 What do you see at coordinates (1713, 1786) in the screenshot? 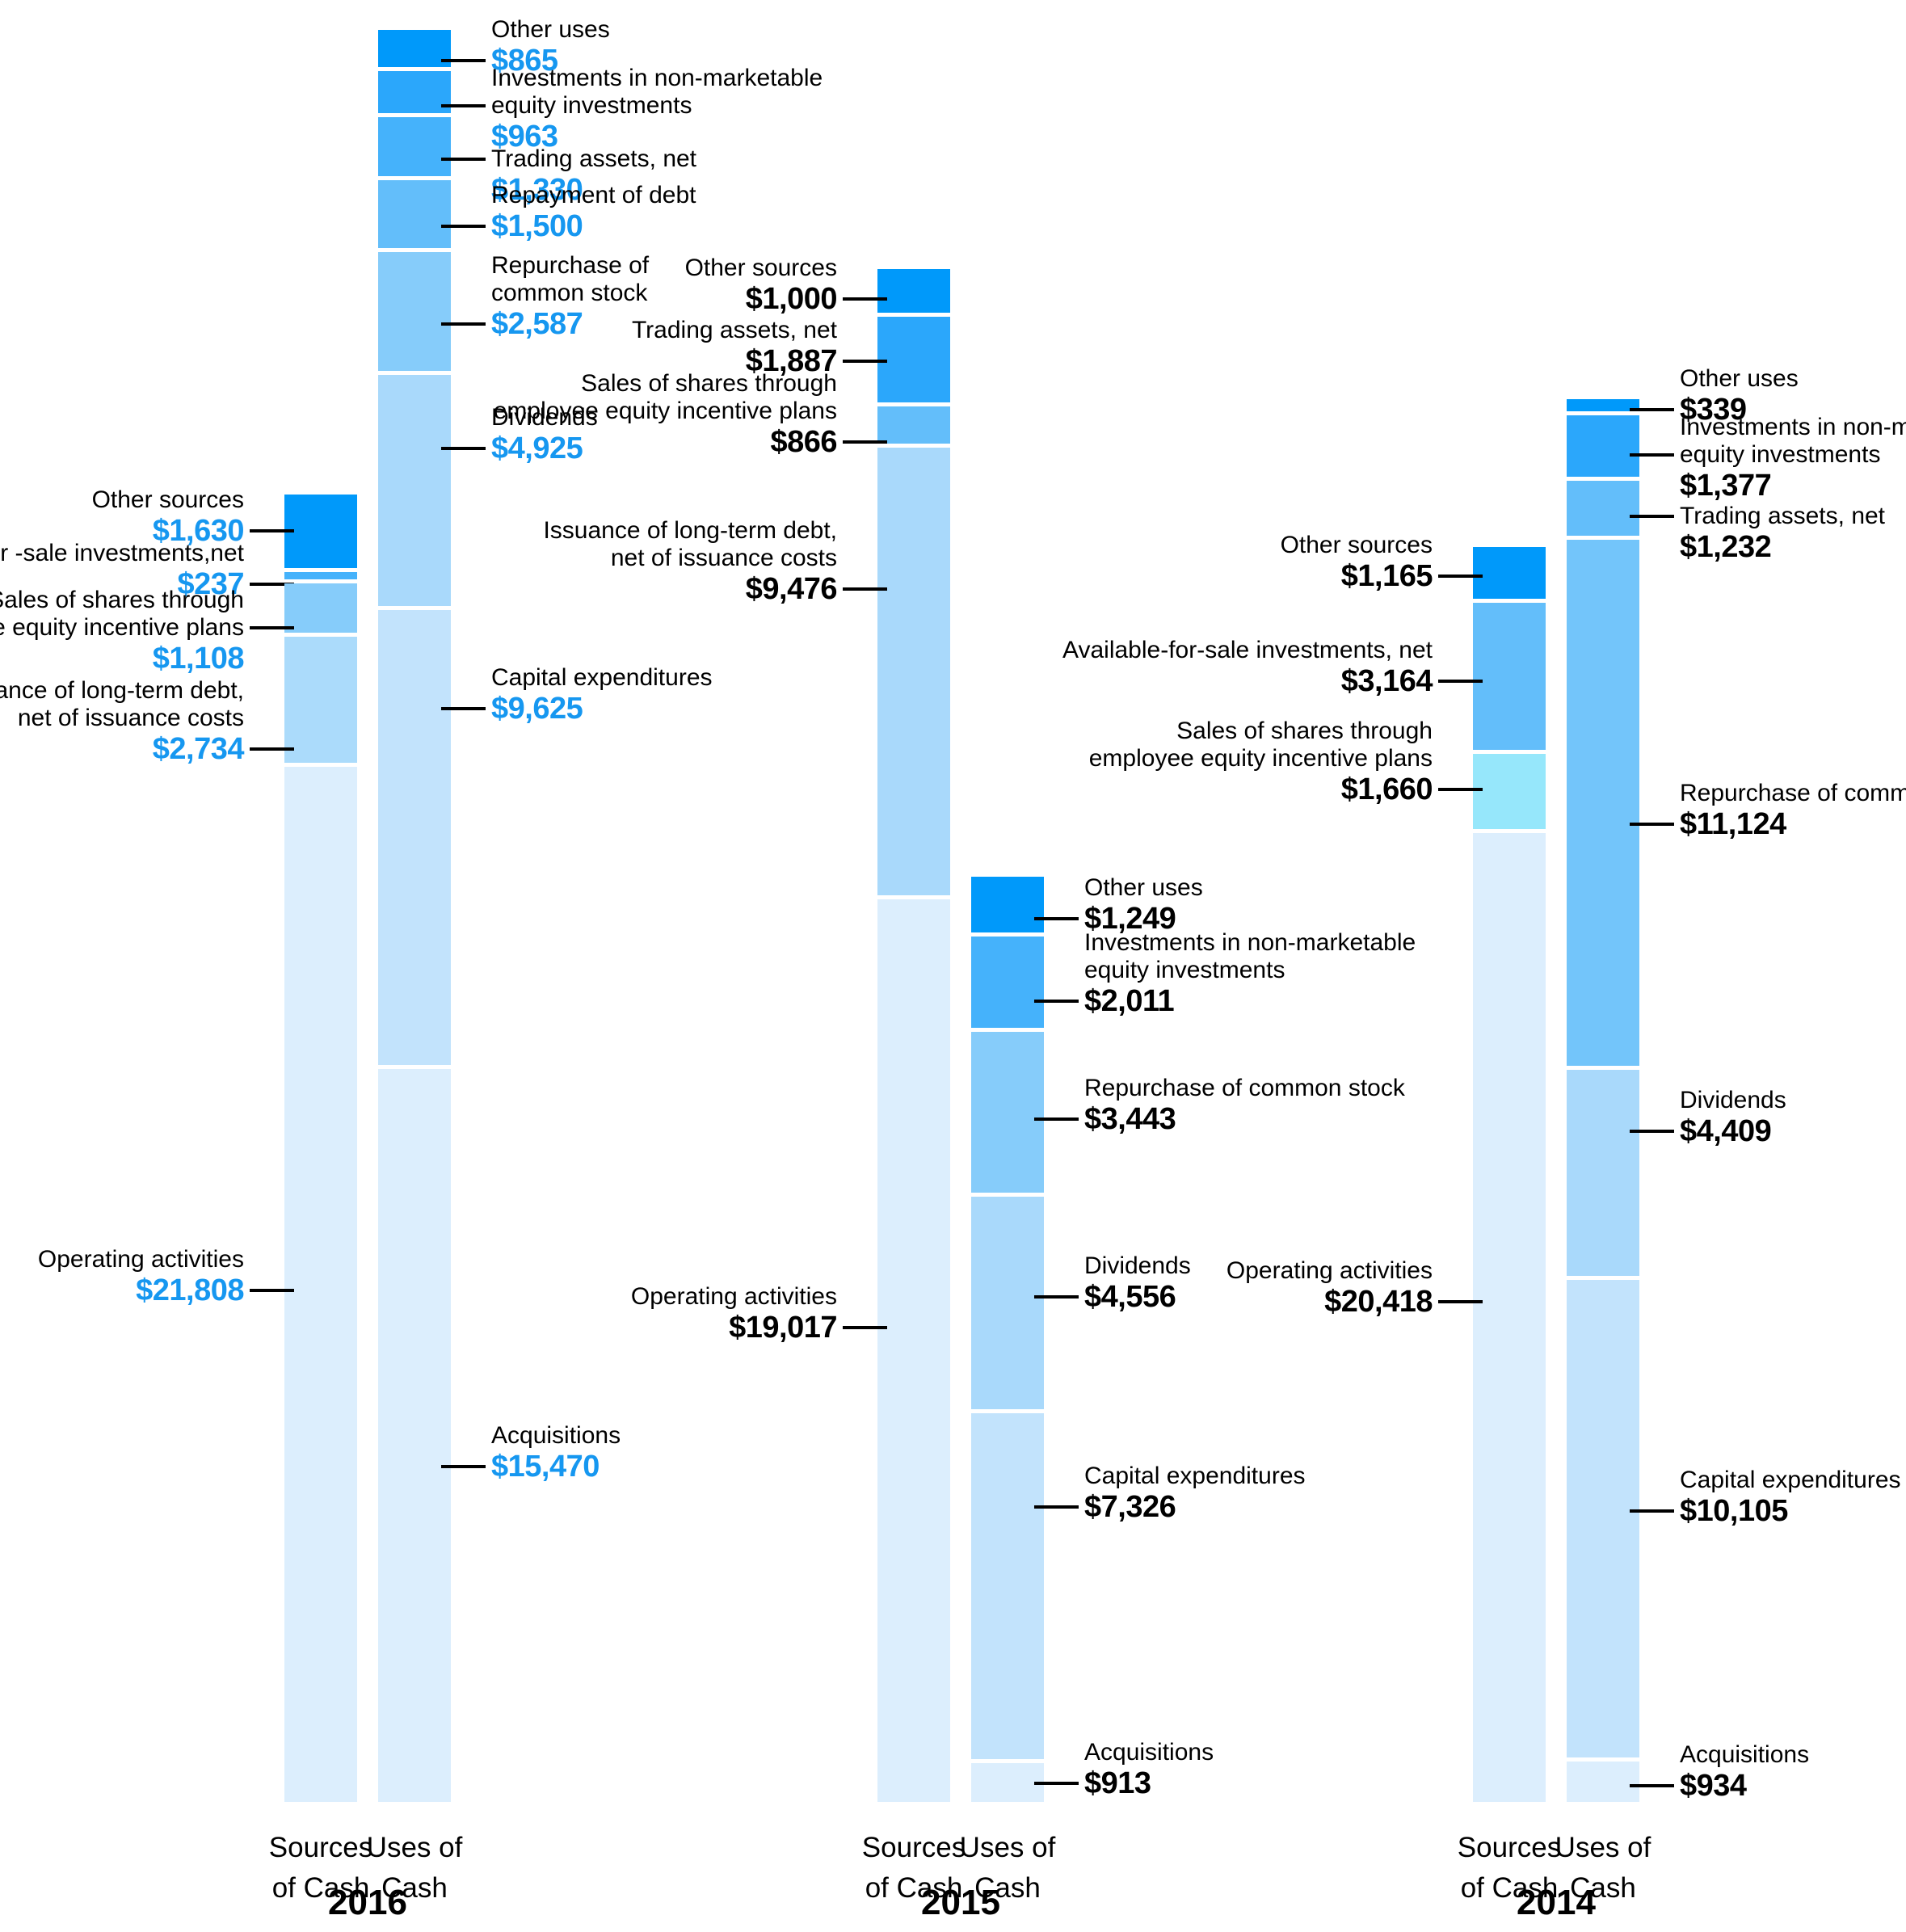
I see `segment-value: $934` at bounding box center [1713, 1786].